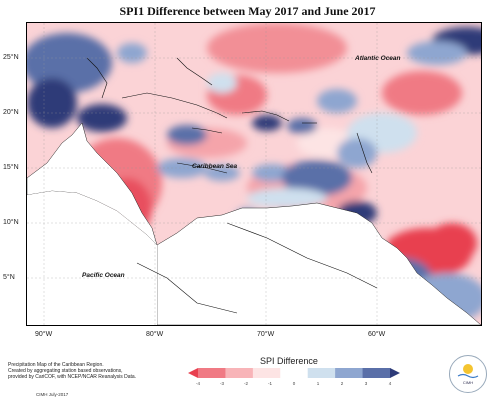 This screenshot has width=495, height=400. Describe the element at coordinates (155, 334) in the screenshot. I see `lon-label-80w: 80°W` at that location.